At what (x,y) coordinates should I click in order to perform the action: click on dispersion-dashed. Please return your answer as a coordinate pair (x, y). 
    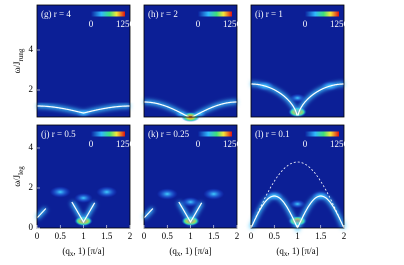
    Looking at the image, I should click on (297, 195).